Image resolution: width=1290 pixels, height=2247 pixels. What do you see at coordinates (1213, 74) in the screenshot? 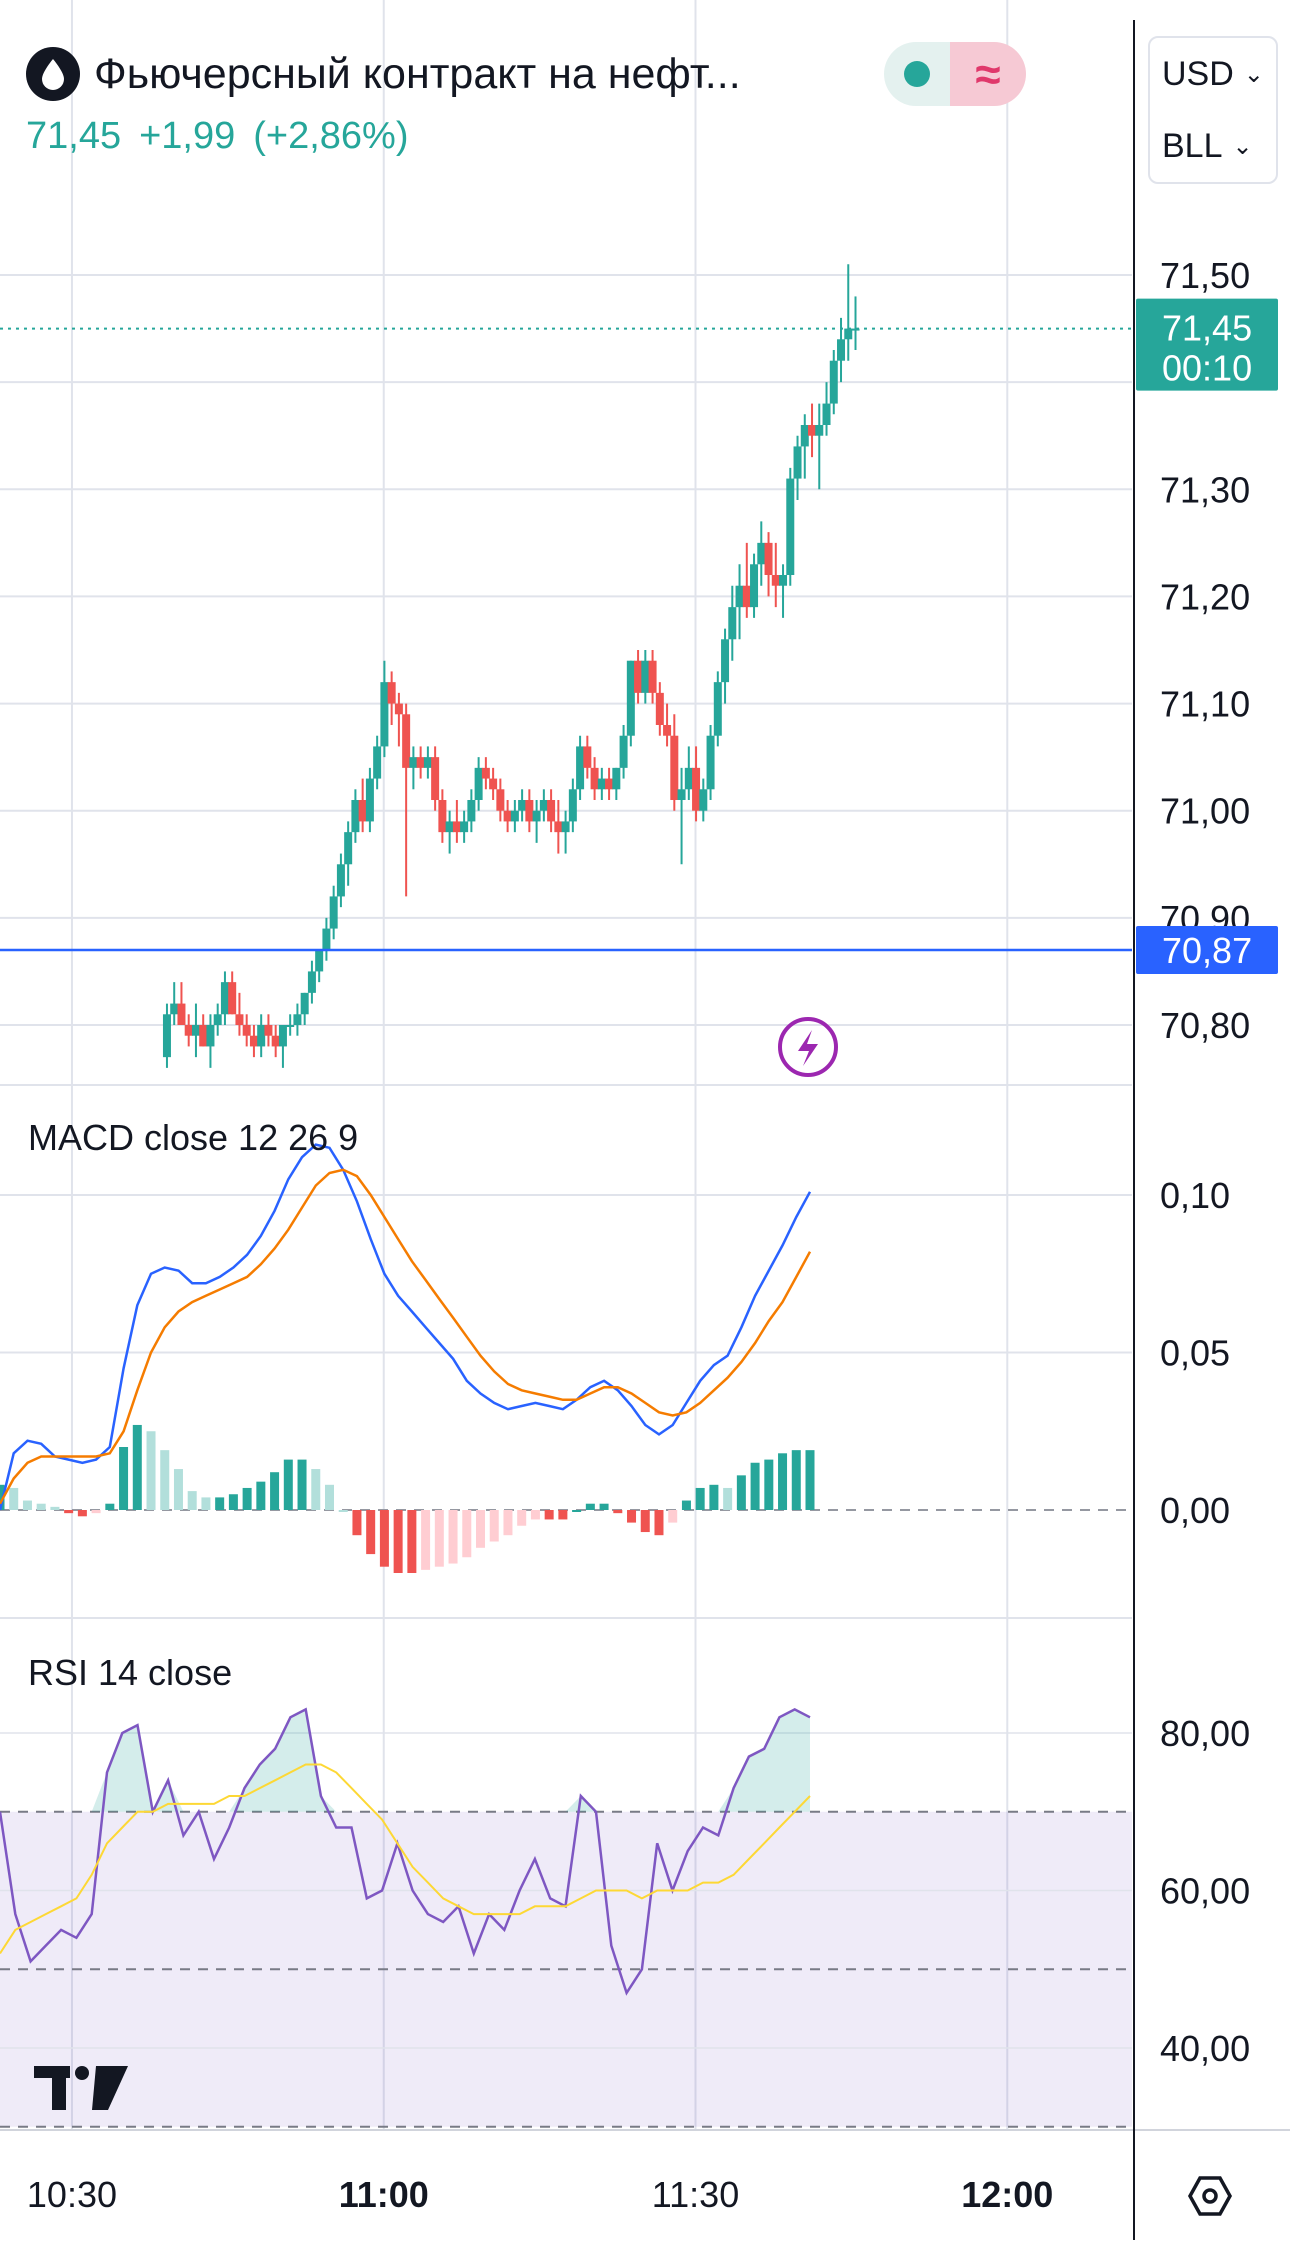
I see `currency-select: USD ⌄` at bounding box center [1213, 74].